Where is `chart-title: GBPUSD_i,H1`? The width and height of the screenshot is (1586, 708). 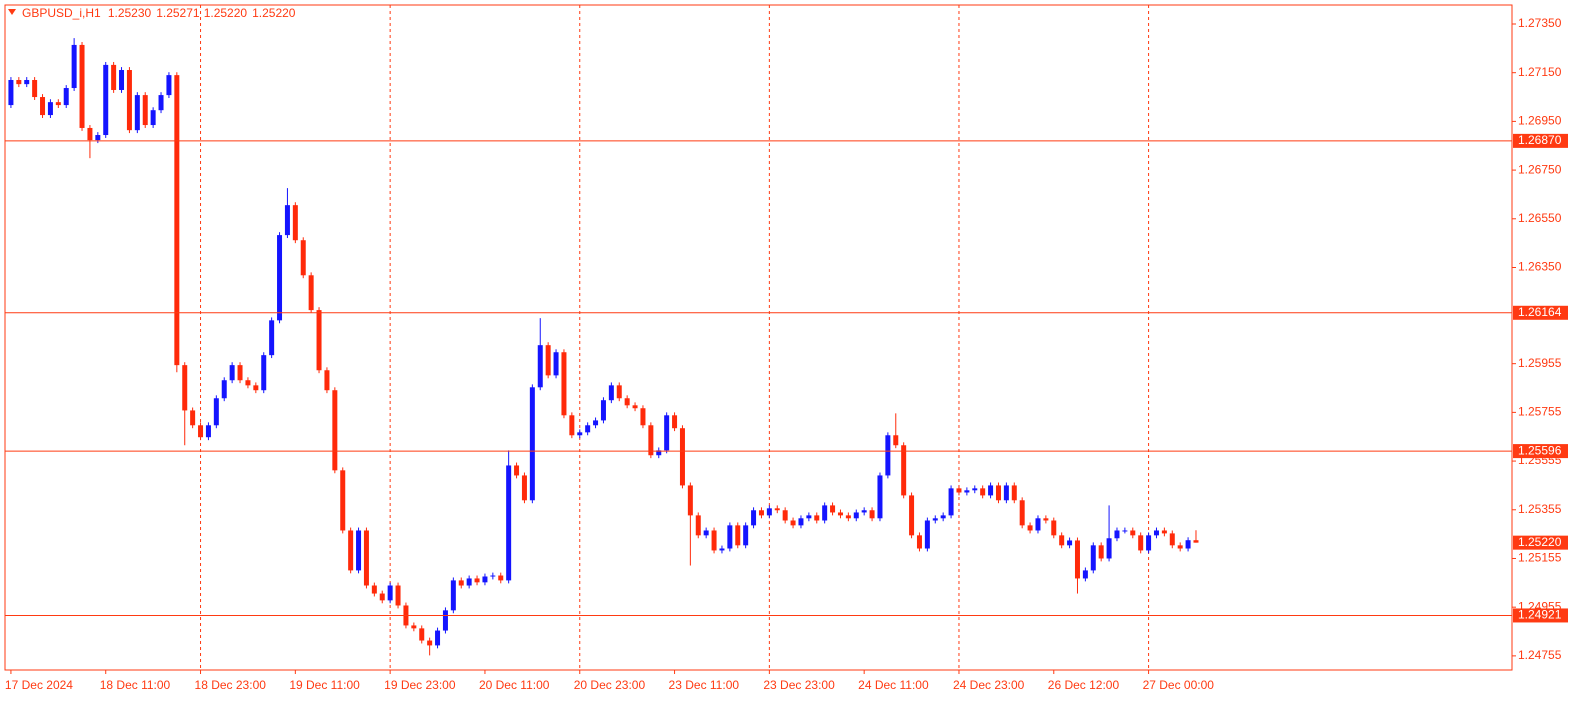 chart-title: GBPUSD_i,H1 is located at coordinates (61, 13).